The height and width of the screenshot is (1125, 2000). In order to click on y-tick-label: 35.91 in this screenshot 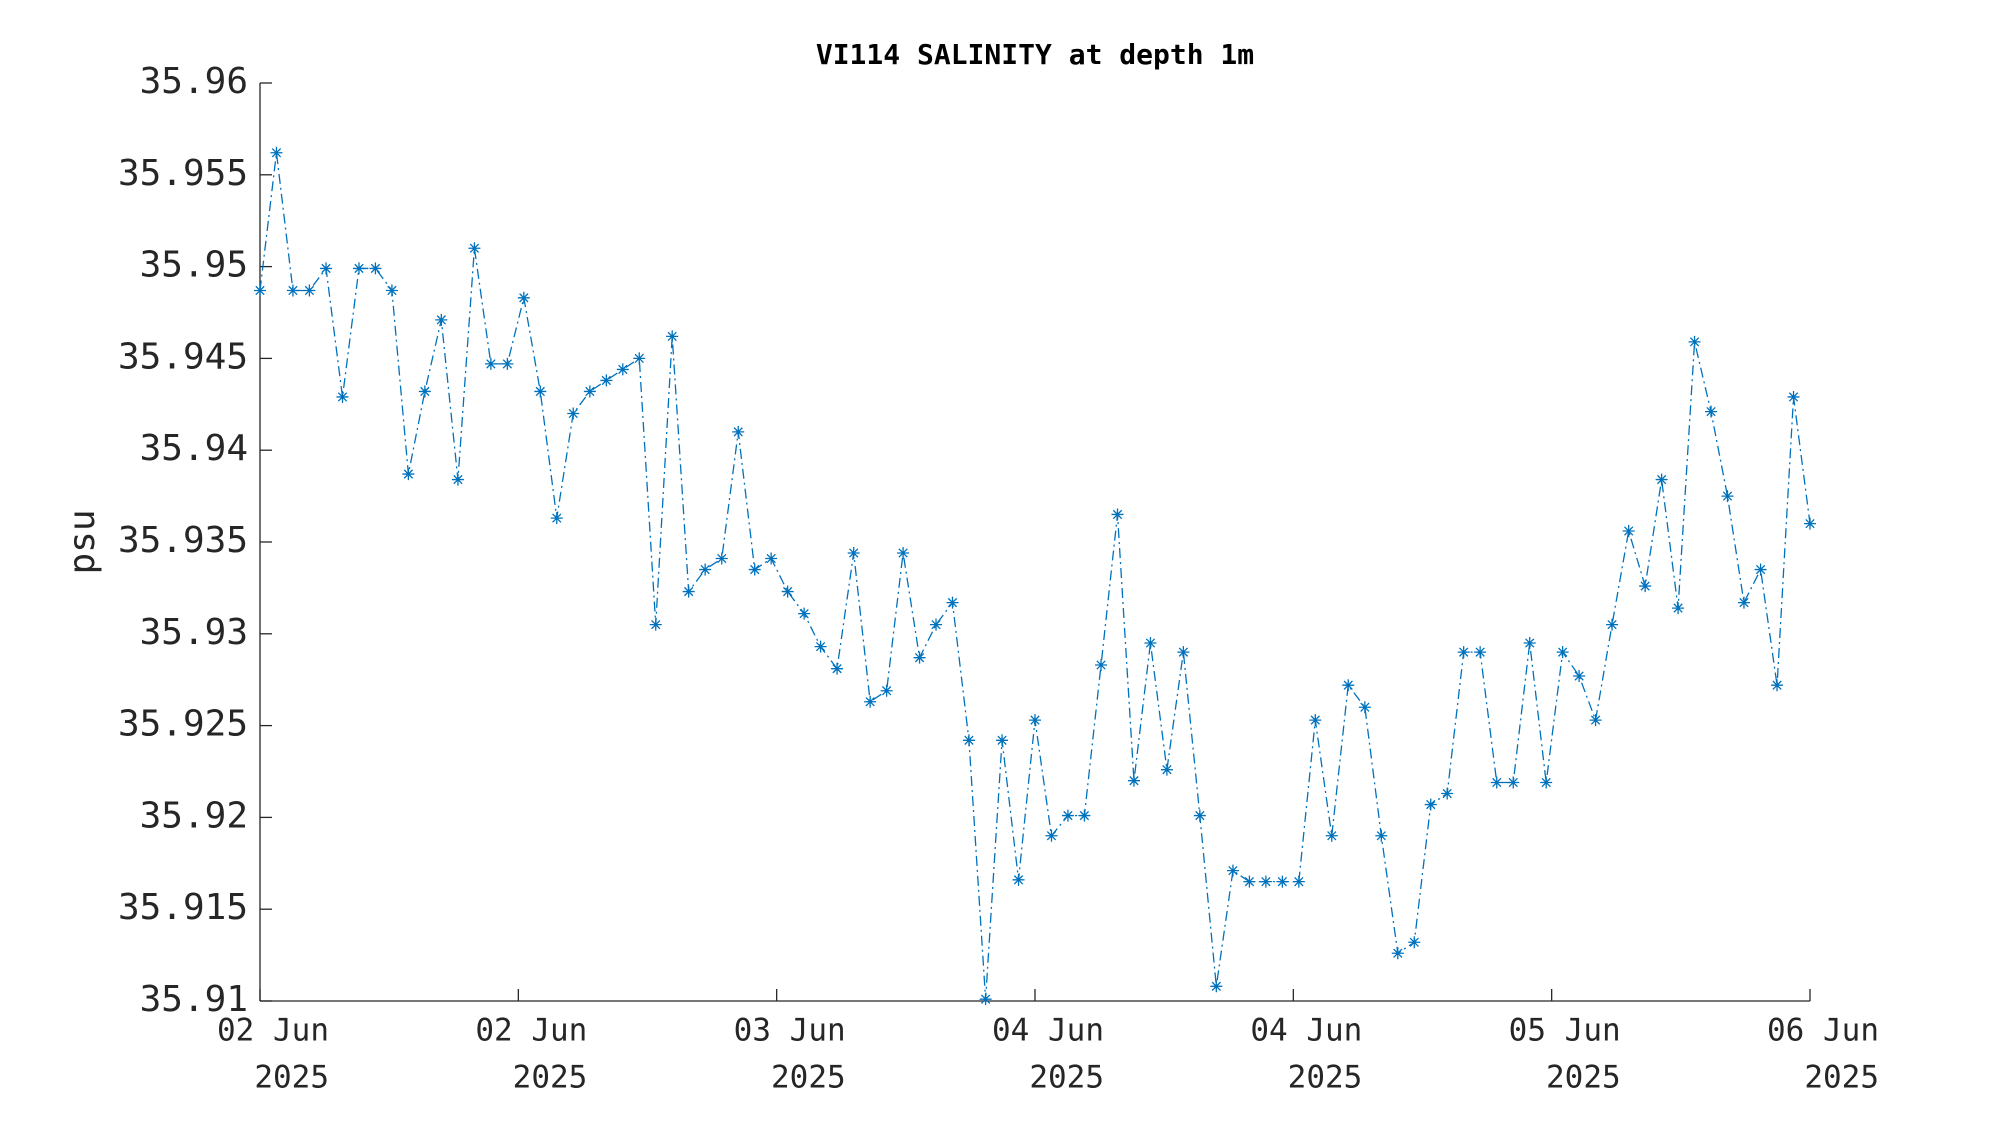, I will do `click(194, 999)`.